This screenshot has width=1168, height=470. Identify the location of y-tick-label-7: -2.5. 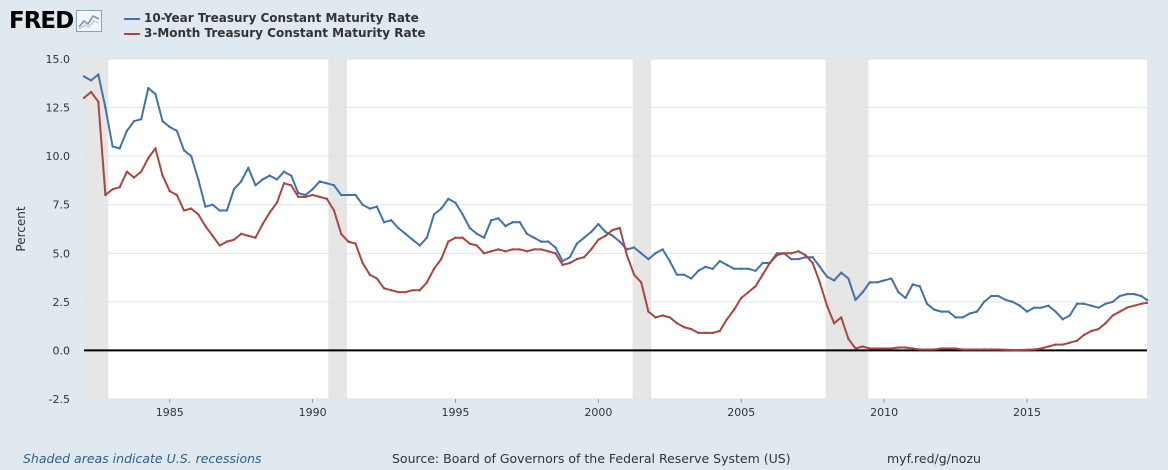
(59, 399).